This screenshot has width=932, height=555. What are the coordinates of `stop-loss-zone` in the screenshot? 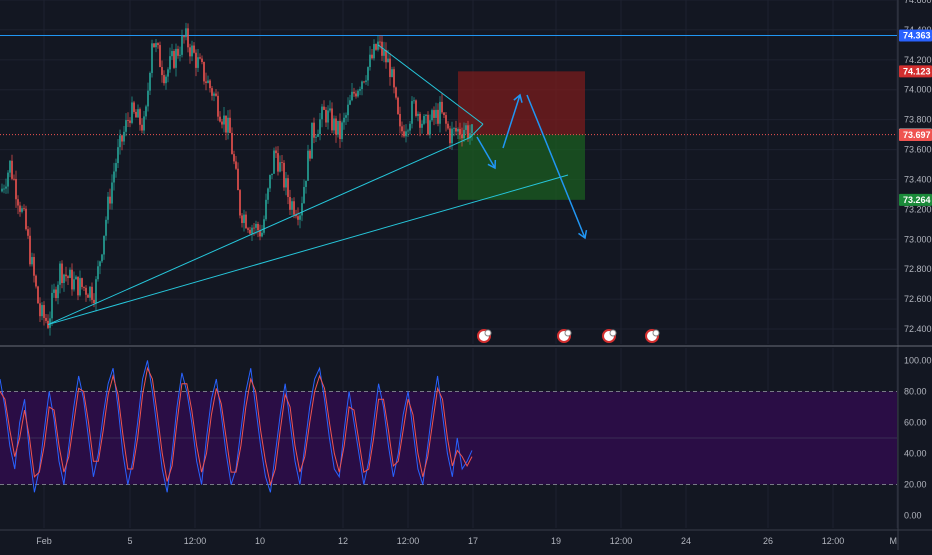 It's located at (521, 103).